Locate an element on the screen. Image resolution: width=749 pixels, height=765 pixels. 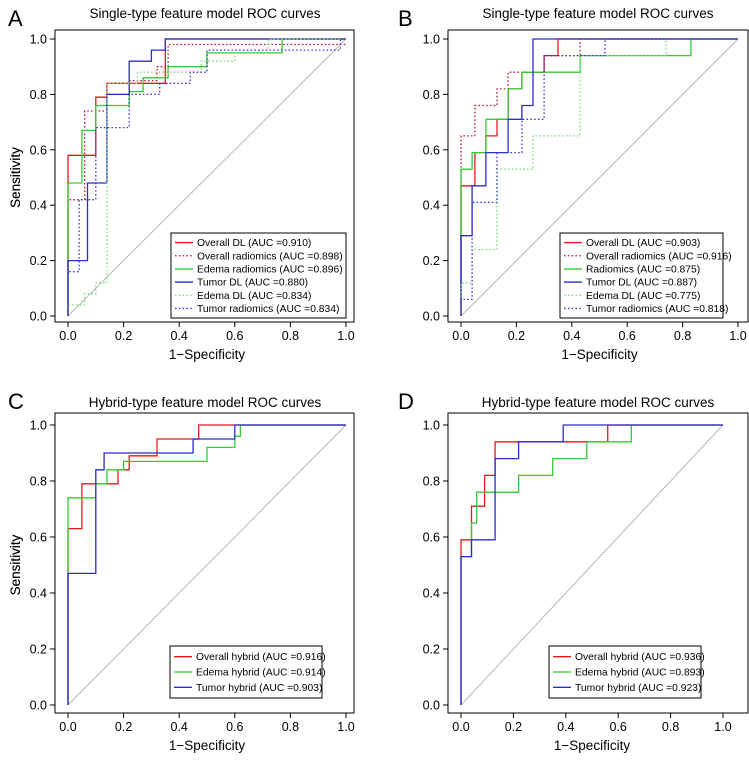
legend-entry: Overall radiomics (AUC =0.916) is located at coordinates (659, 256).